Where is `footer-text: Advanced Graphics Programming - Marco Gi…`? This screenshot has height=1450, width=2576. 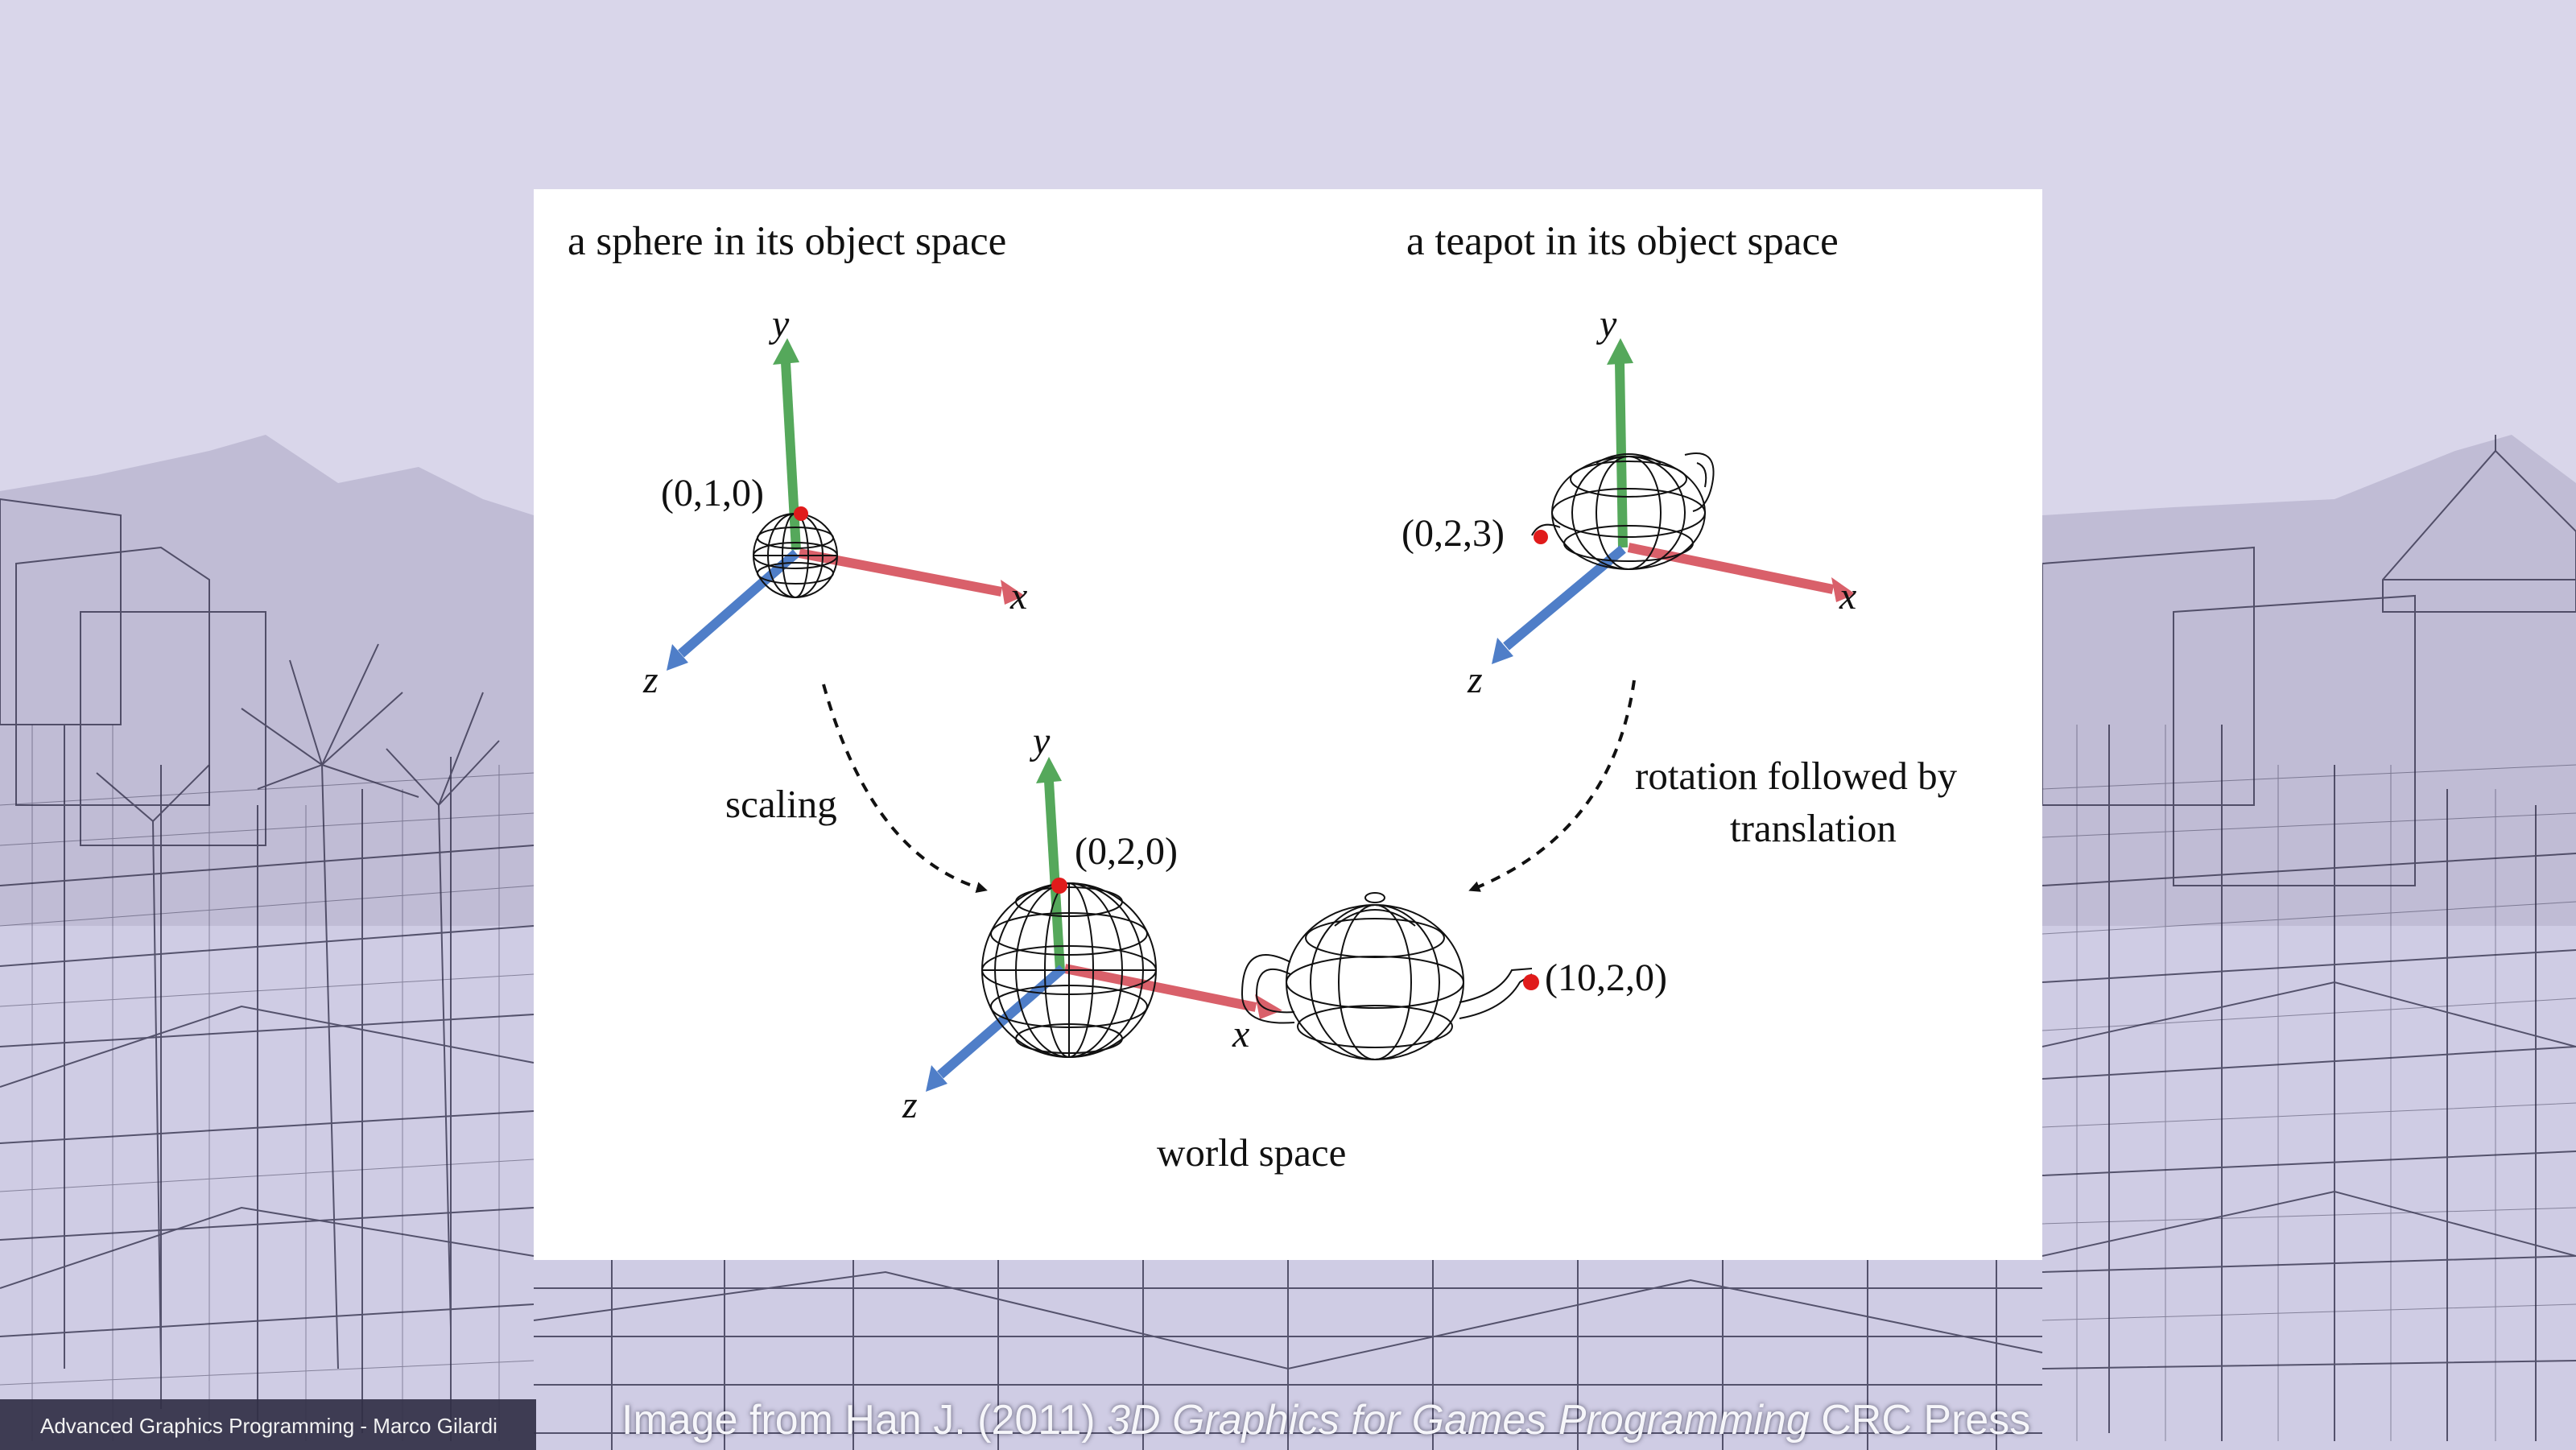
footer-text: Advanced Graphics Programming - Marco Gi… is located at coordinates (268, 1426).